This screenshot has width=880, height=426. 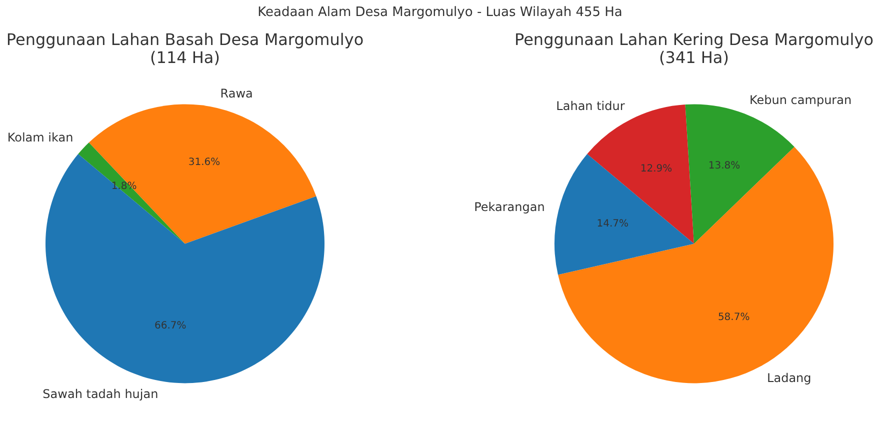 What do you see at coordinates (694, 48) in the screenshot?
I see `chart-title: Penggunaan Lahan Kering Desa Margomulyo (341 Ha)` at bounding box center [694, 48].